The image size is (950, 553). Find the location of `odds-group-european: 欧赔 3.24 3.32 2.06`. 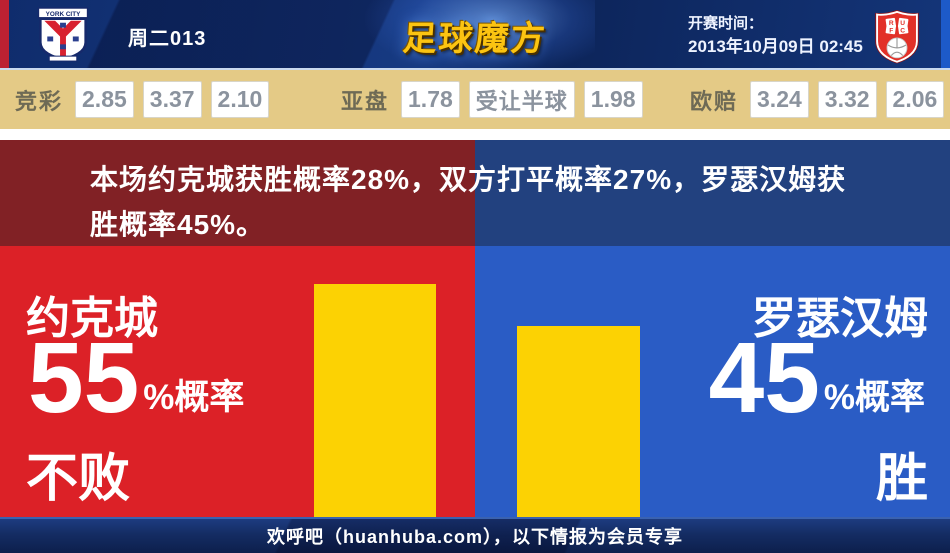

odds-group-european: 欧赔 3.24 3.32 2.06 is located at coordinates (817, 99).